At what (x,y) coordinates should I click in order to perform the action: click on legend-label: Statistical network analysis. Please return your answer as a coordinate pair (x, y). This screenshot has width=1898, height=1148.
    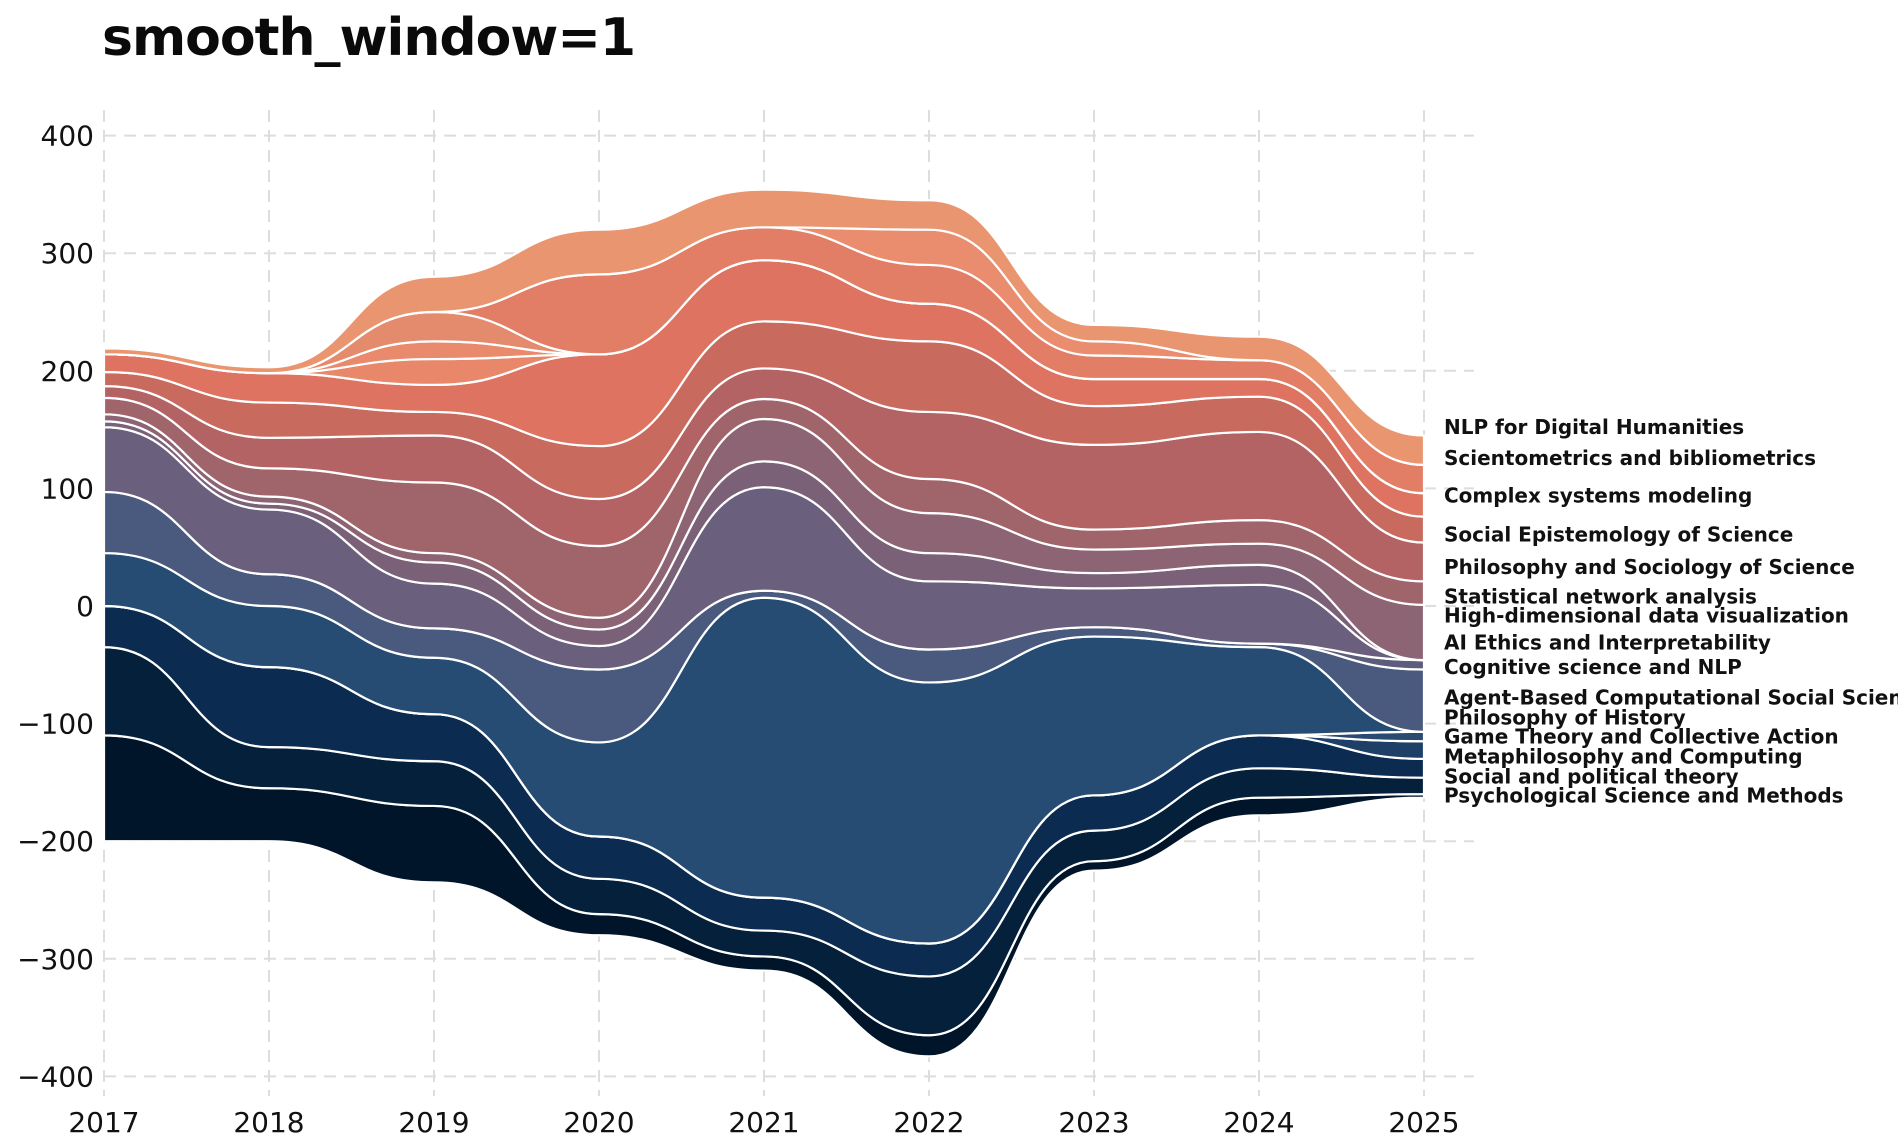
    Looking at the image, I should click on (1600, 597).